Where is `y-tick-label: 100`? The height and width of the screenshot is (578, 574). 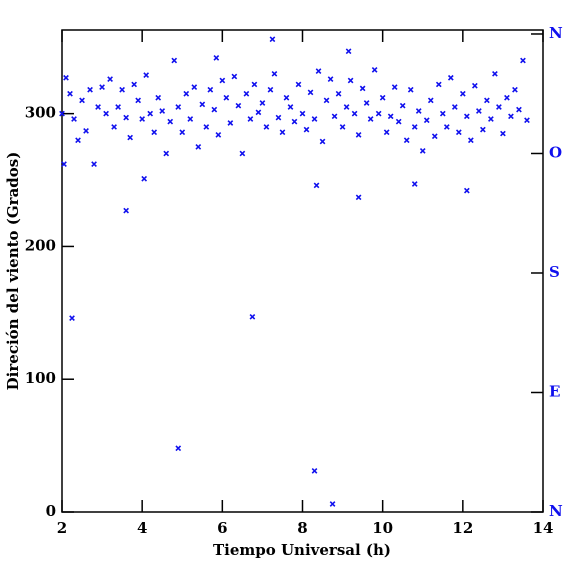
y-tick-label: 100 is located at coordinates (40, 378).